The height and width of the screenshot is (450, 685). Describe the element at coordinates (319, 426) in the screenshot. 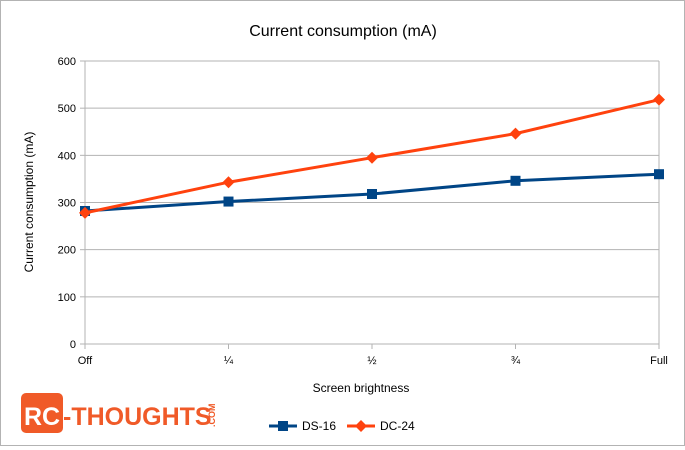

I see `legend-label-ds-16: DS-16` at that location.